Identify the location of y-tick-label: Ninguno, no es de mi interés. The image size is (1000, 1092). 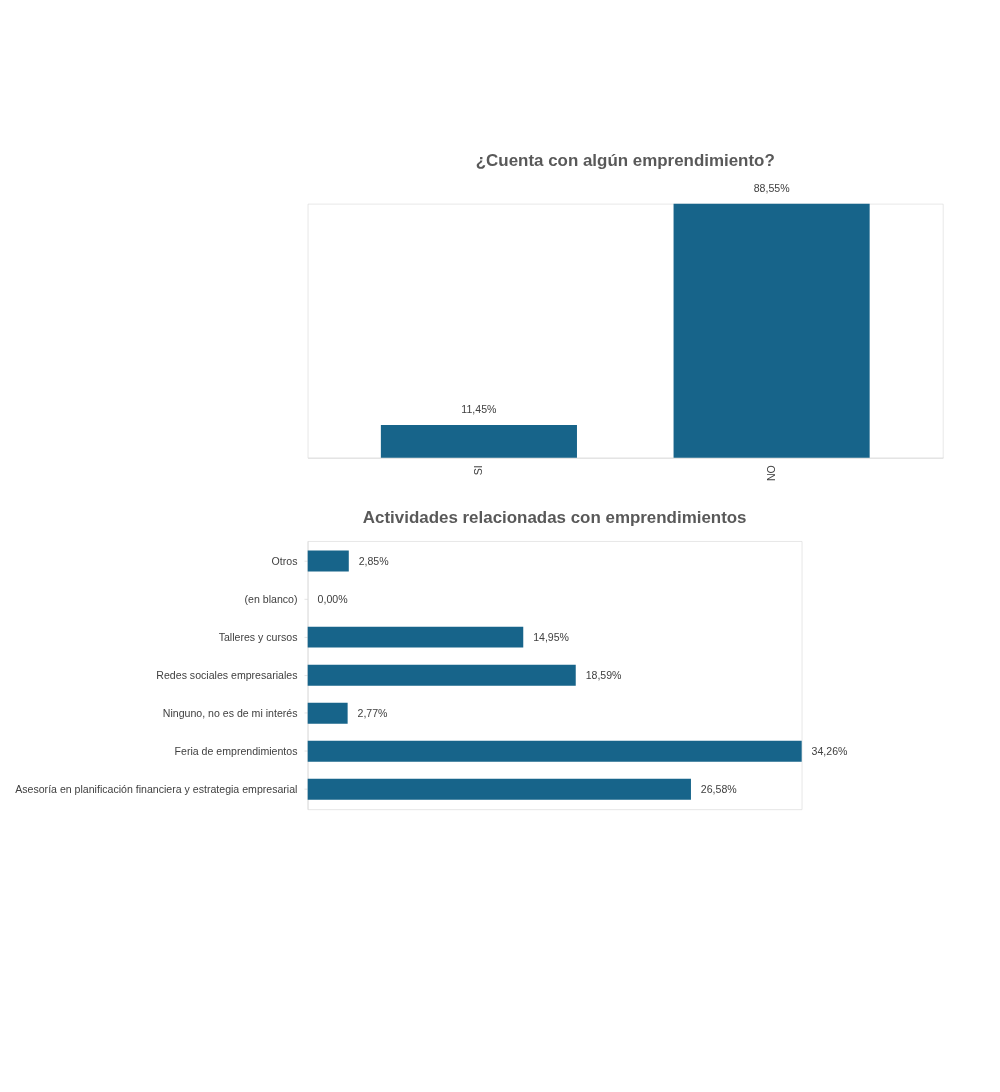
(230, 712).